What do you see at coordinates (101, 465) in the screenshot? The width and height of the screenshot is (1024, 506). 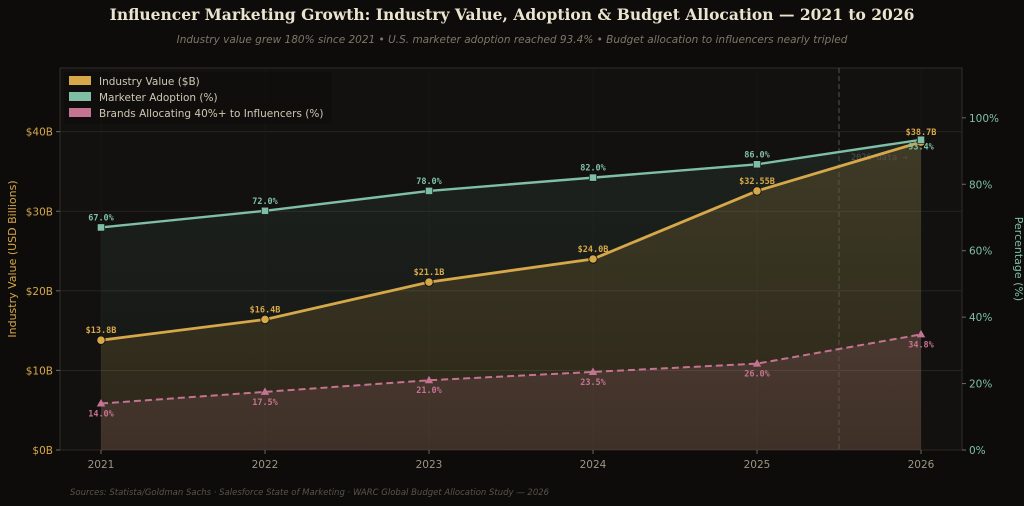 I see `xtick-0: 2021` at bounding box center [101, 465].